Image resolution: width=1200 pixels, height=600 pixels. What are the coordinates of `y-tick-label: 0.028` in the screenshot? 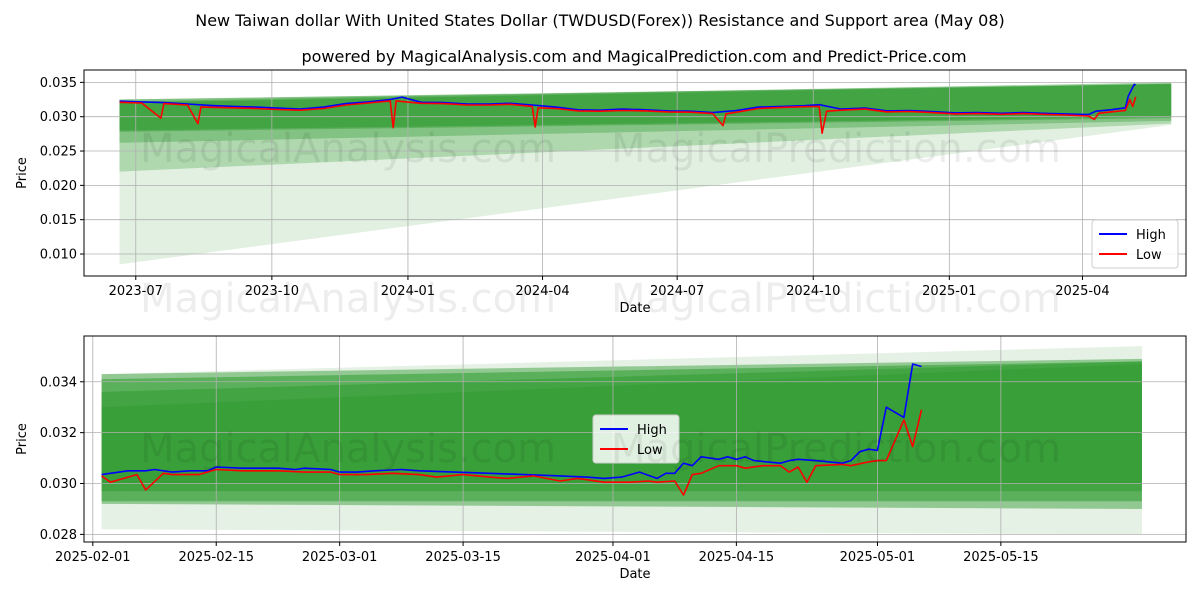 It's located at (58, 535).